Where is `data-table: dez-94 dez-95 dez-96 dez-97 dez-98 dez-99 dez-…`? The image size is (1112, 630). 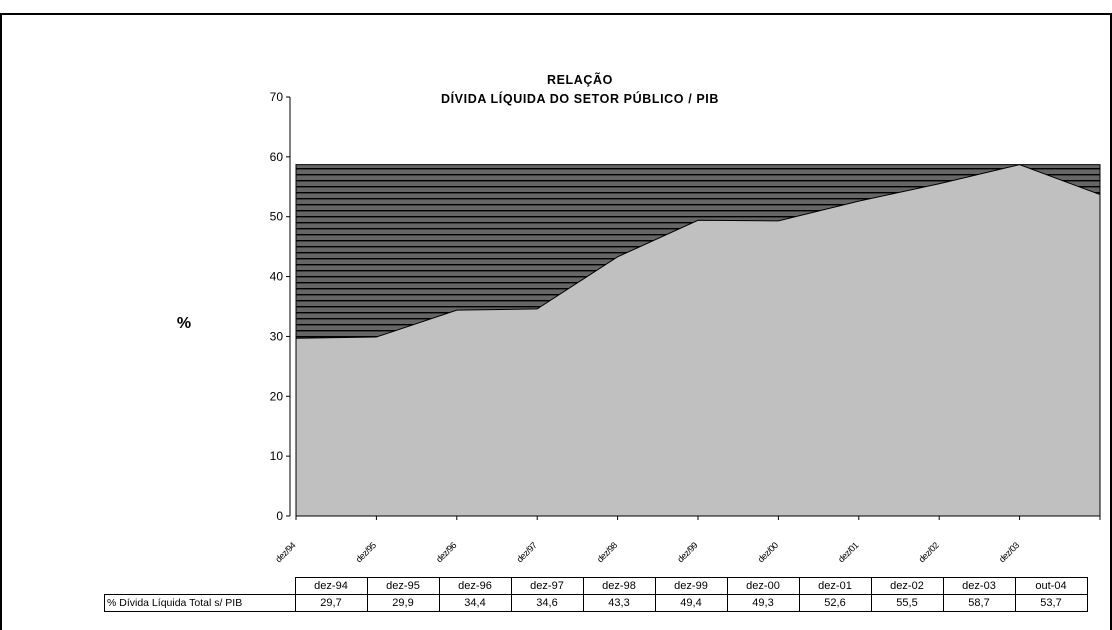
data-table: dez-94 dez-95 dez-96 dez-97 dez-98 dez-99 dez-… is located at coordinates (596, 594).